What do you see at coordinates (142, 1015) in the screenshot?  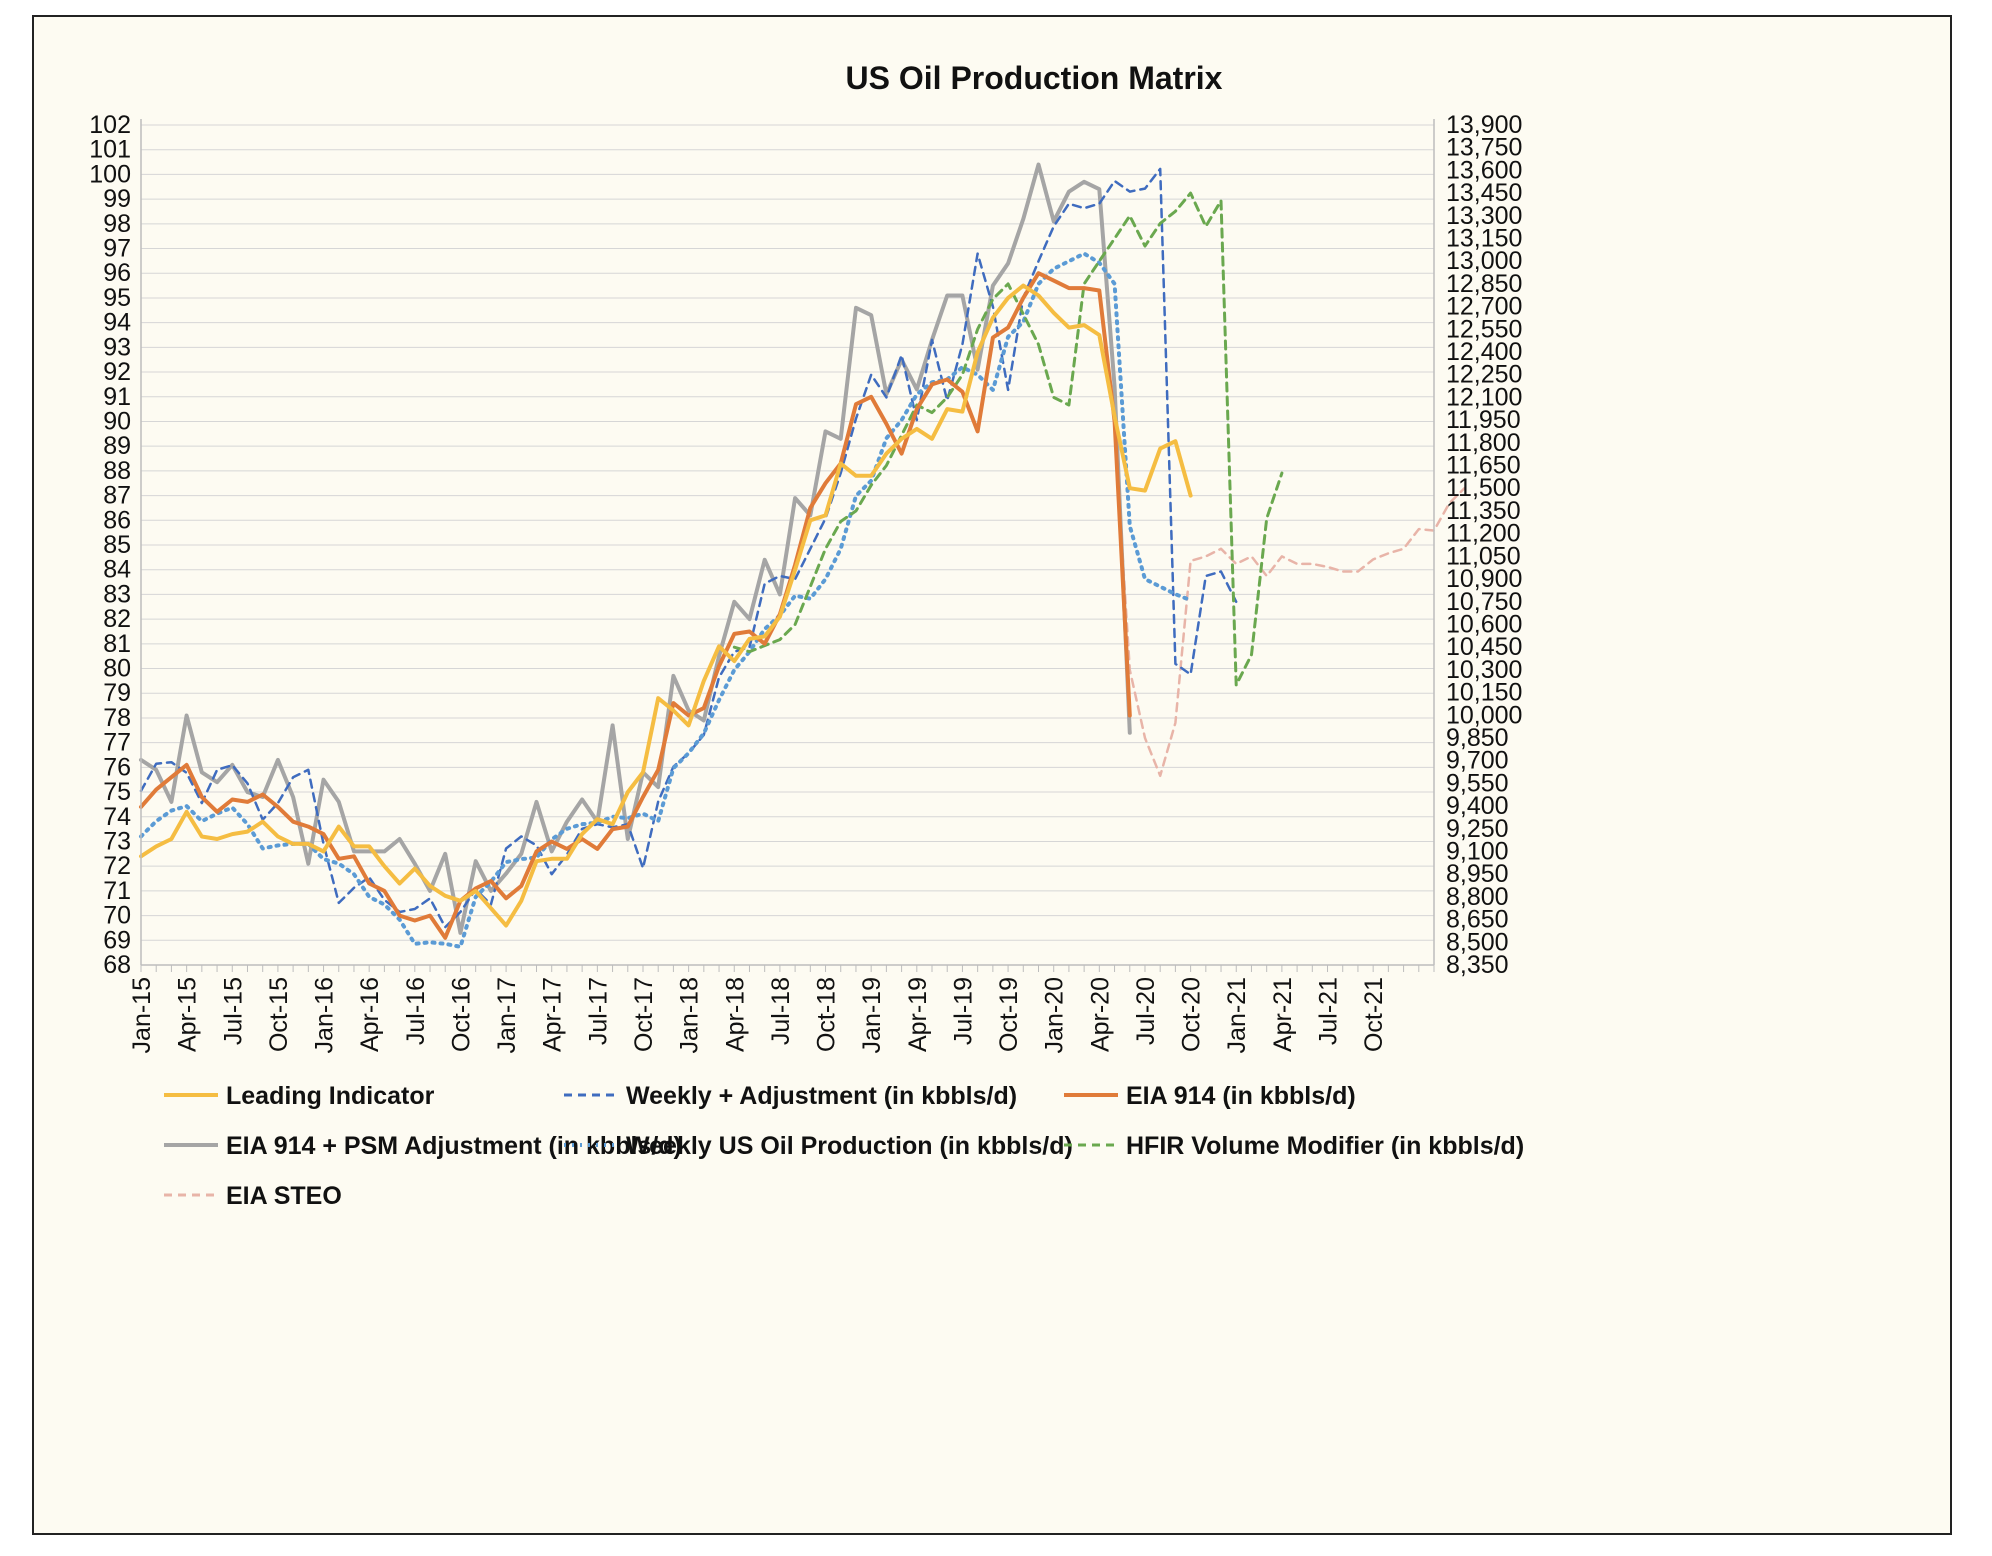 I see `x-tick-label: Jan-15` at bounding box center [142, 1015].